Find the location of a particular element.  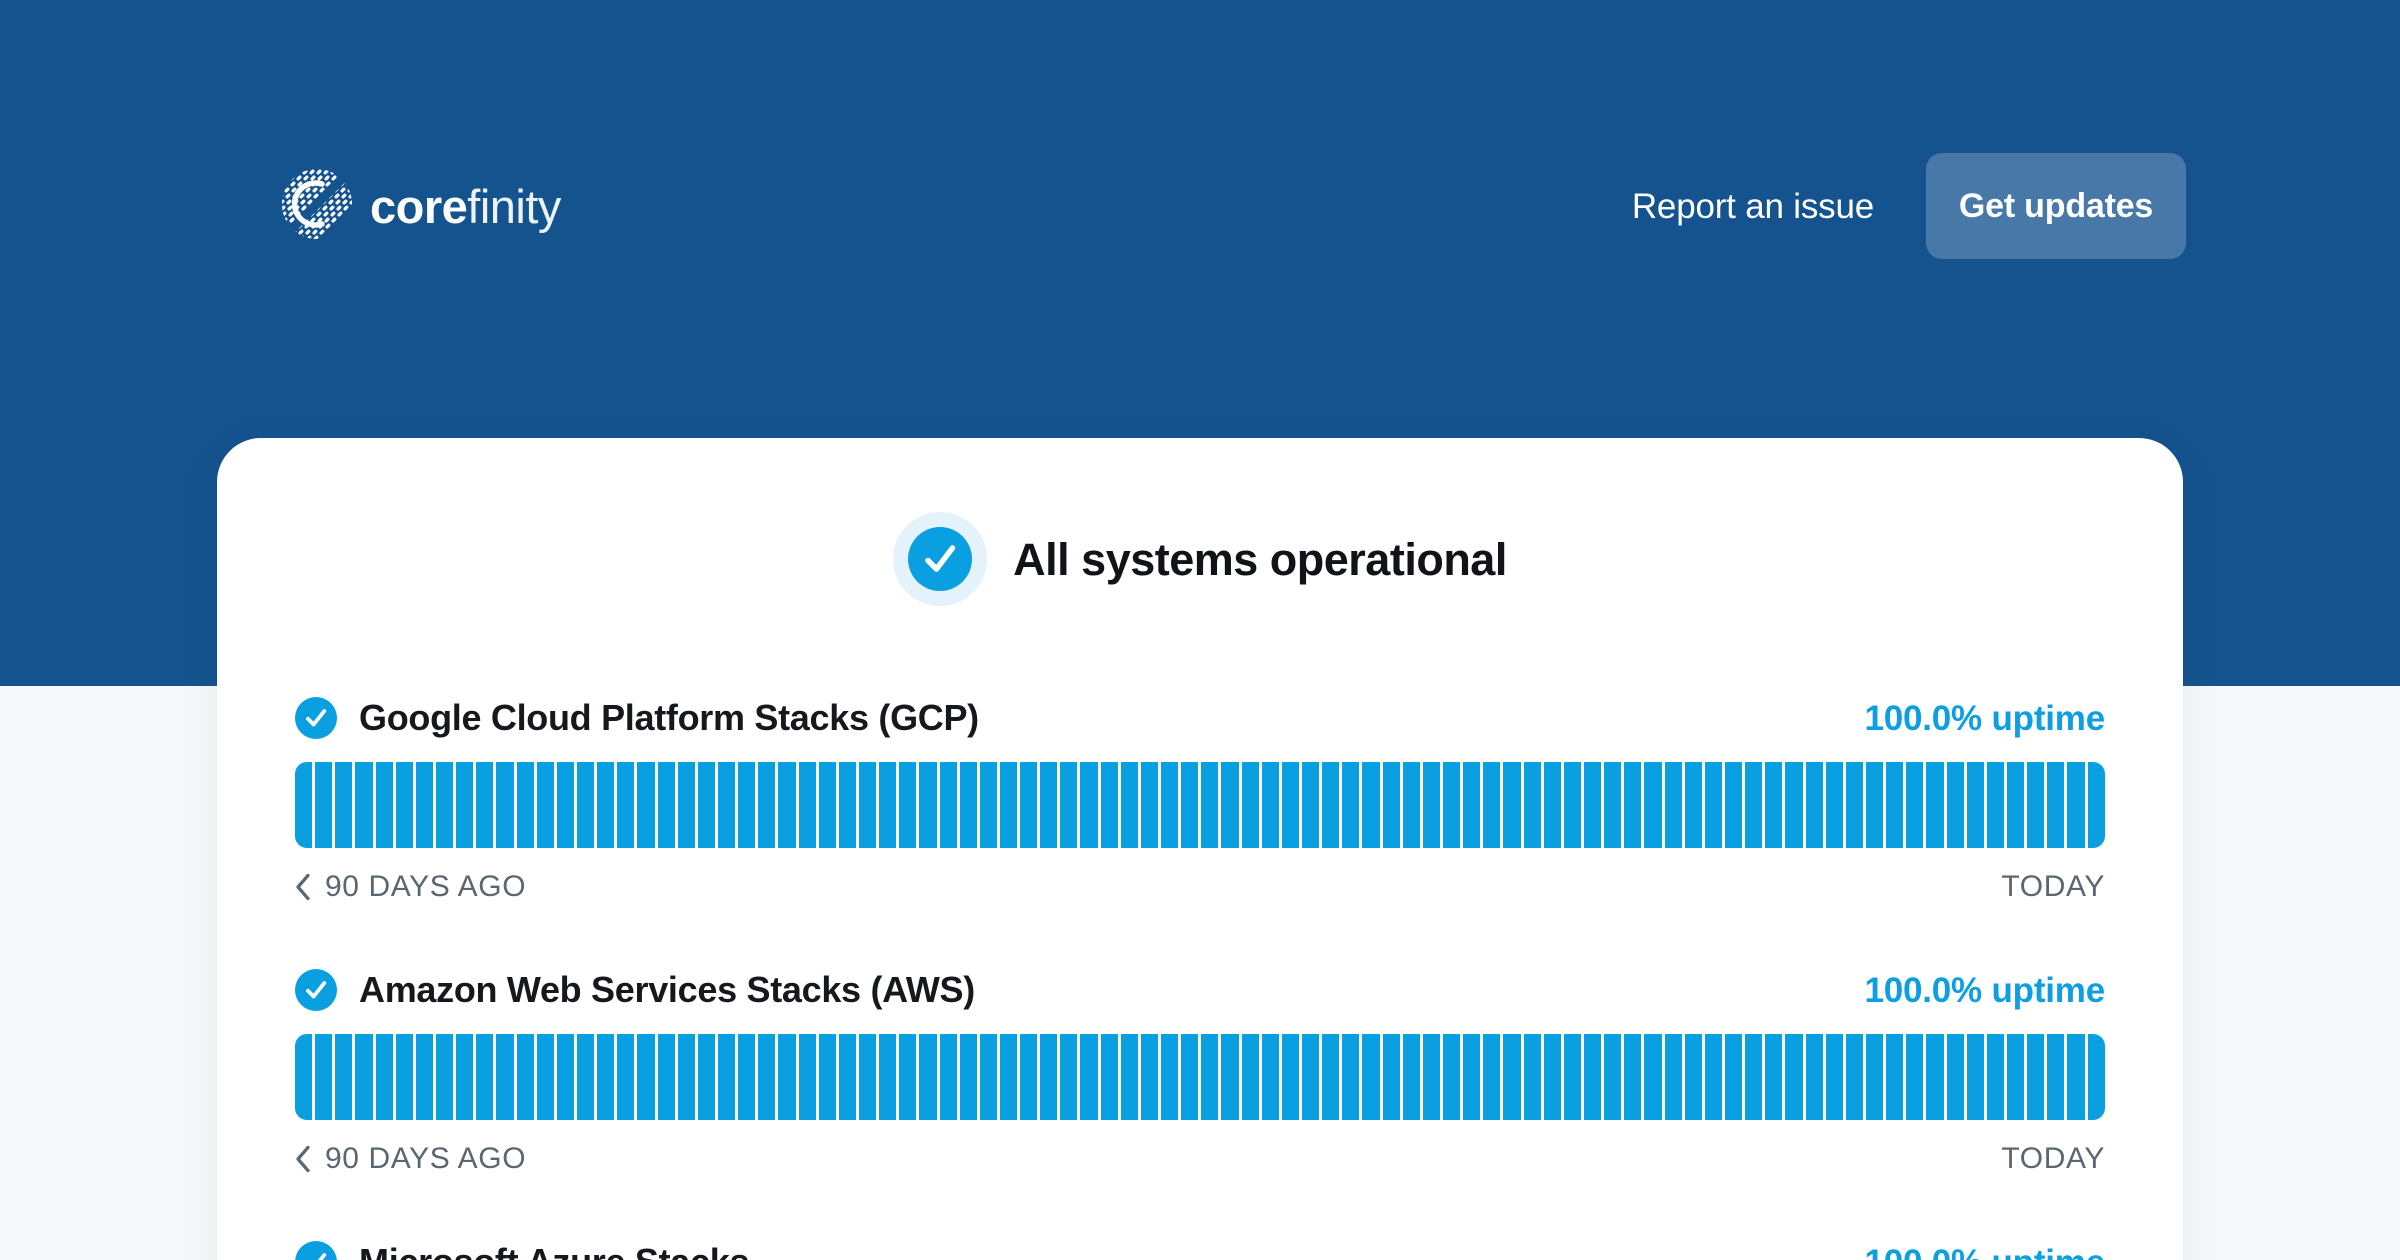

get-updates-button: Get updates is located at coordinates (2056, 206).